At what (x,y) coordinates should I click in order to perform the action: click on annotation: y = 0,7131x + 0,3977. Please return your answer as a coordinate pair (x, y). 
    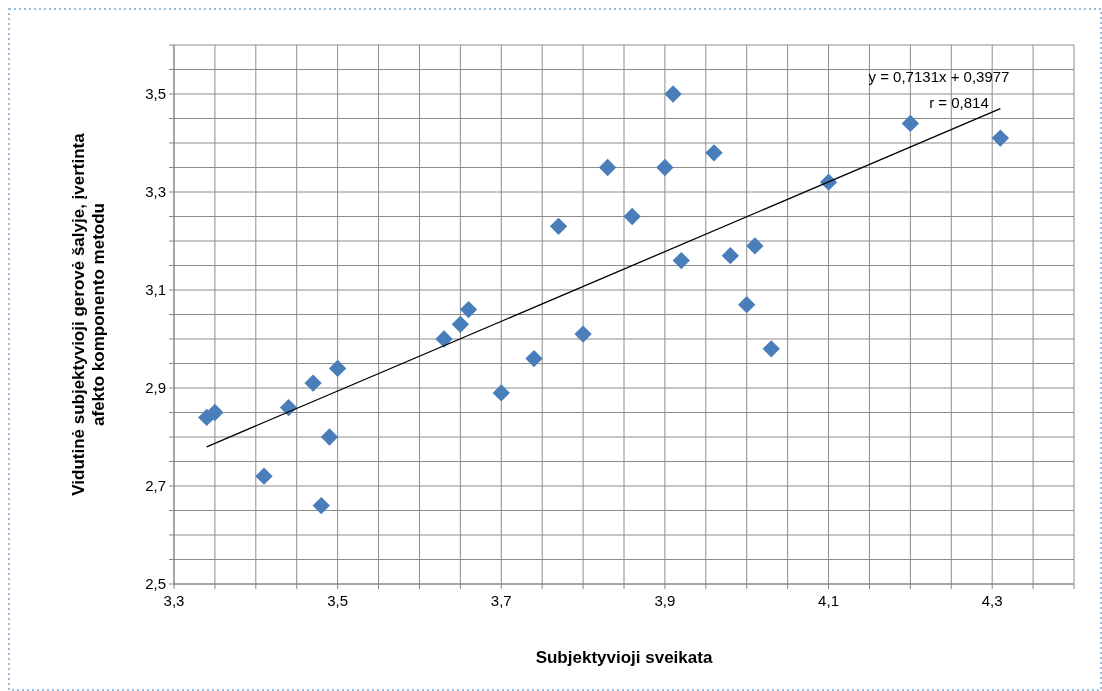
    Looking at the image, I should click on (939, 76).